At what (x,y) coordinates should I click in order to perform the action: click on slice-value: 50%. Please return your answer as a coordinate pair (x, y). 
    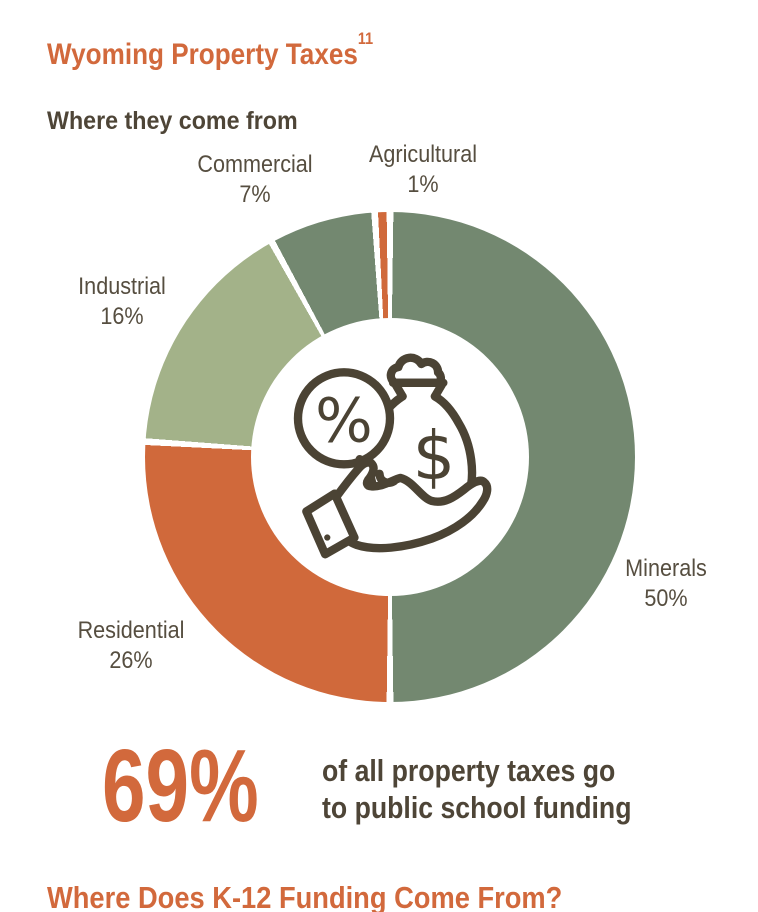
    Looking at the image, I should click on (666, 598).